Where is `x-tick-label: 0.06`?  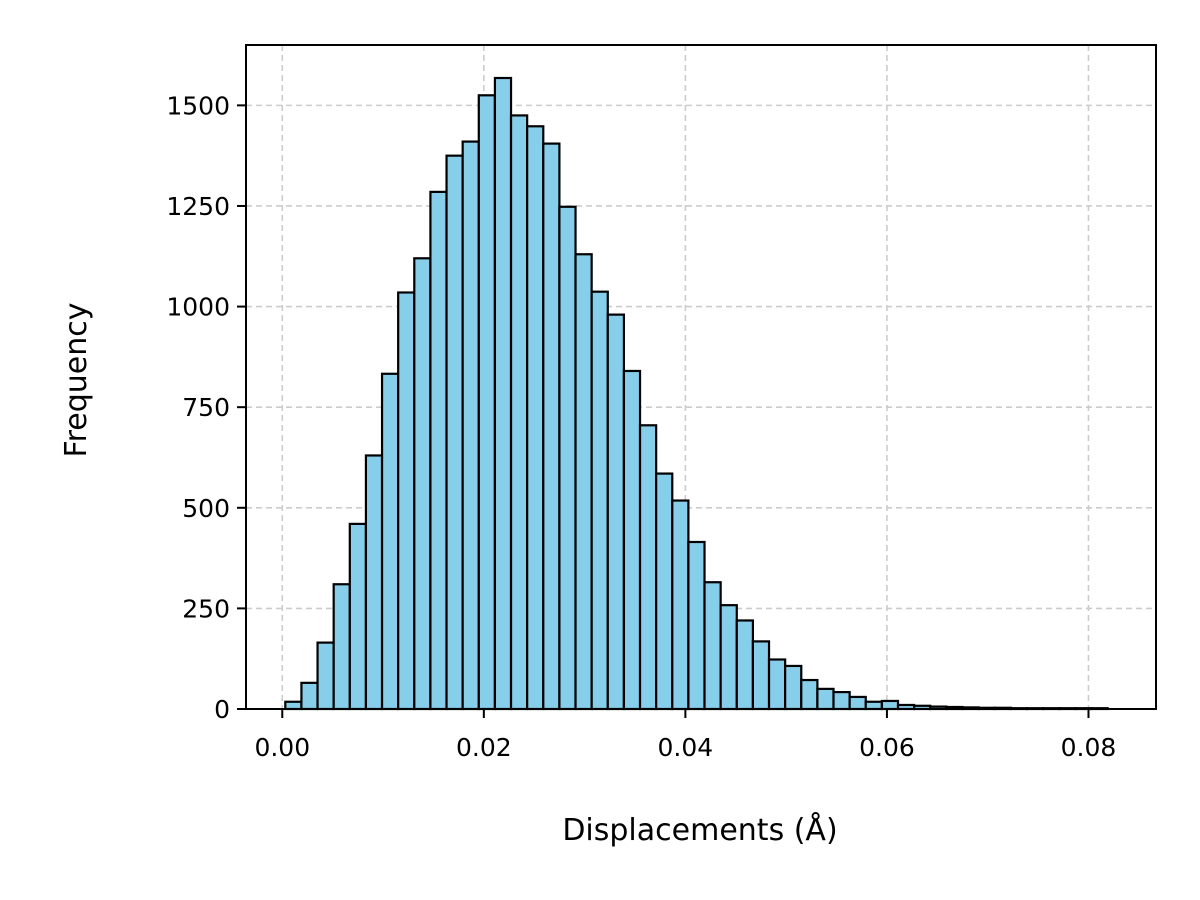 x-tick-label: 0.06 is located at coordinates (887, 747).